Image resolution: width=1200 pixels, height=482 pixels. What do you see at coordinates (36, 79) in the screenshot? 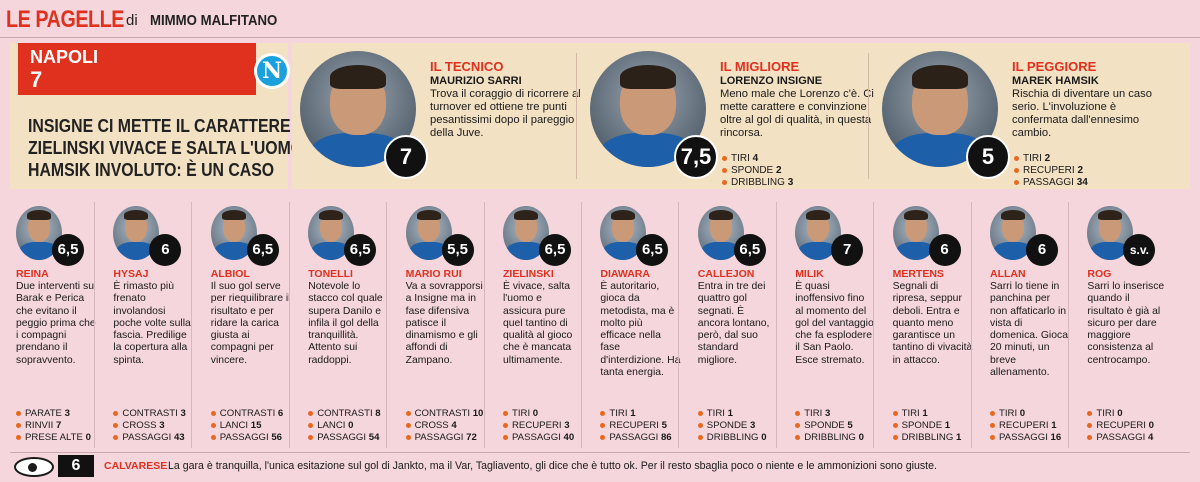
I see `team-vote: 7` at bounding box center [36, 79].